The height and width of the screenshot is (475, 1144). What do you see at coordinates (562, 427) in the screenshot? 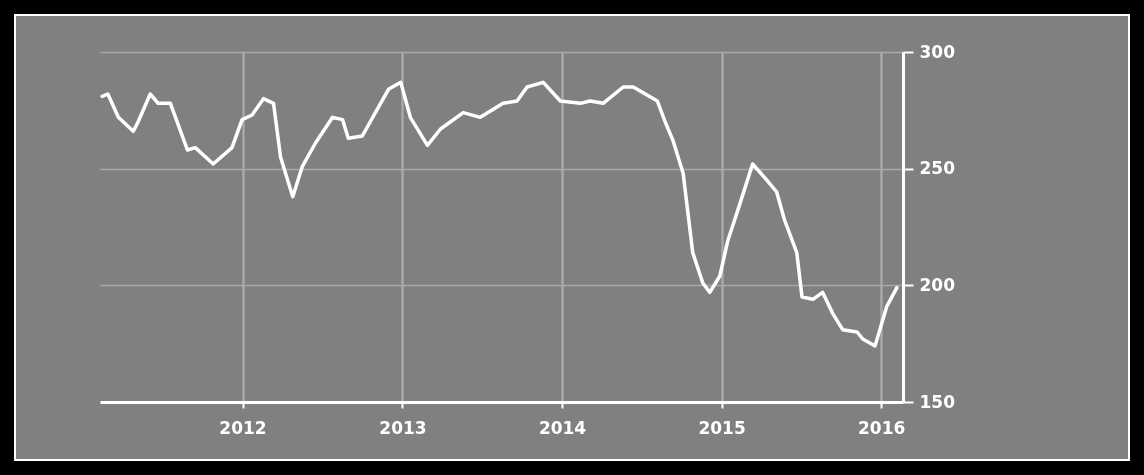
I see `x-tick-label: 2014` at bounding box center [562, 427].